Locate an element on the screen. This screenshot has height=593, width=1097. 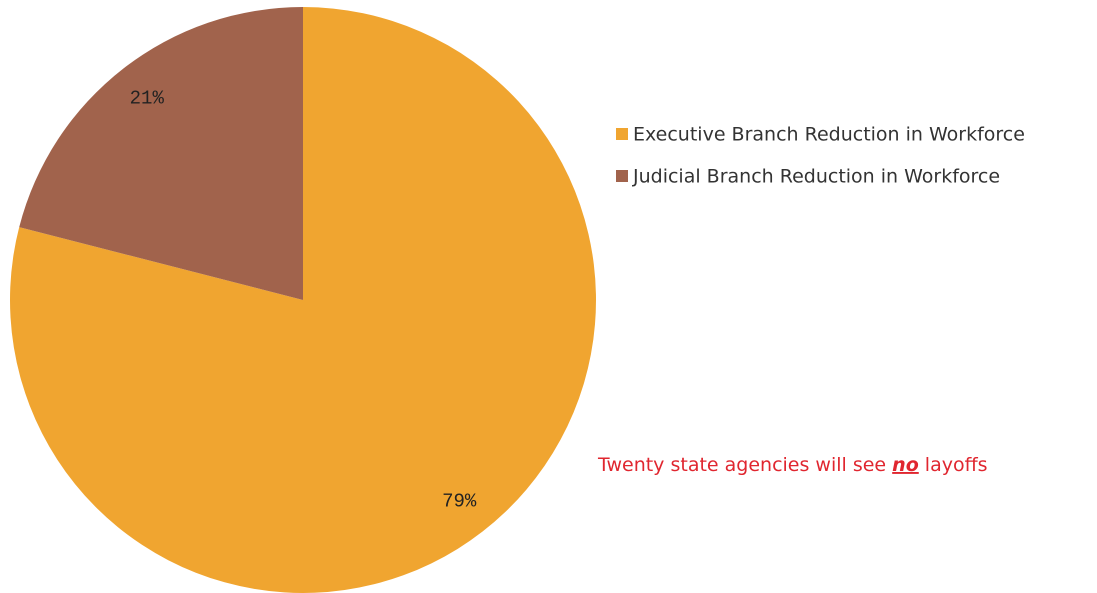
annotation-text: Twenty state agencies will see is located at coordinates (744, 465).